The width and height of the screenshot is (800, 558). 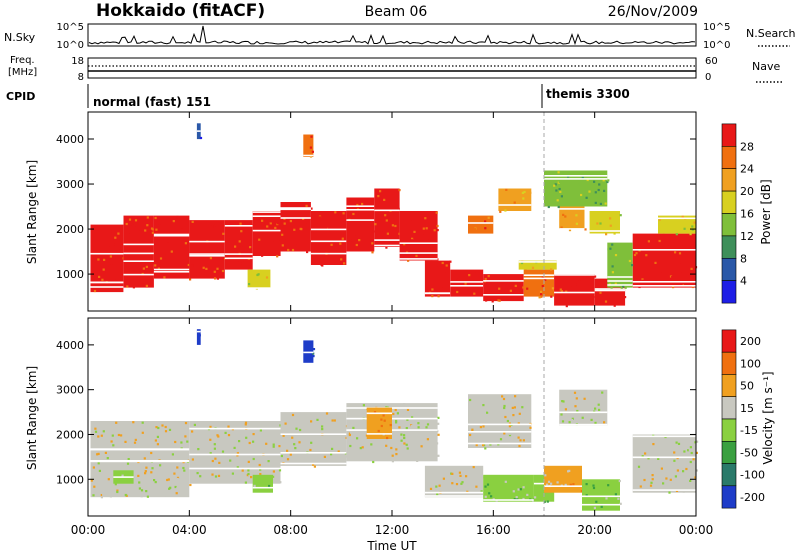 What do you see at coordinates (70, 139) in the screenshot?
I see `y-tick-label: 4000` at bounding box center [70, 139].